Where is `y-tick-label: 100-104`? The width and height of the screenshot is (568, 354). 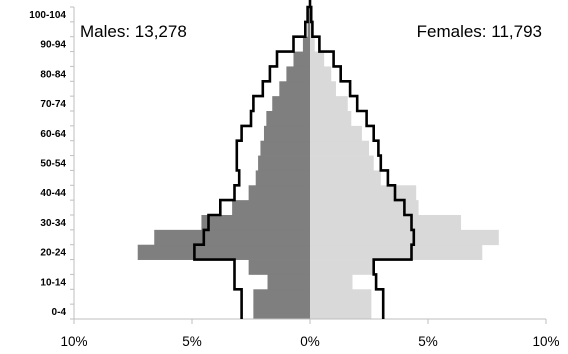
y-tick-label: 100-104 is located at coordinates (47, 15).